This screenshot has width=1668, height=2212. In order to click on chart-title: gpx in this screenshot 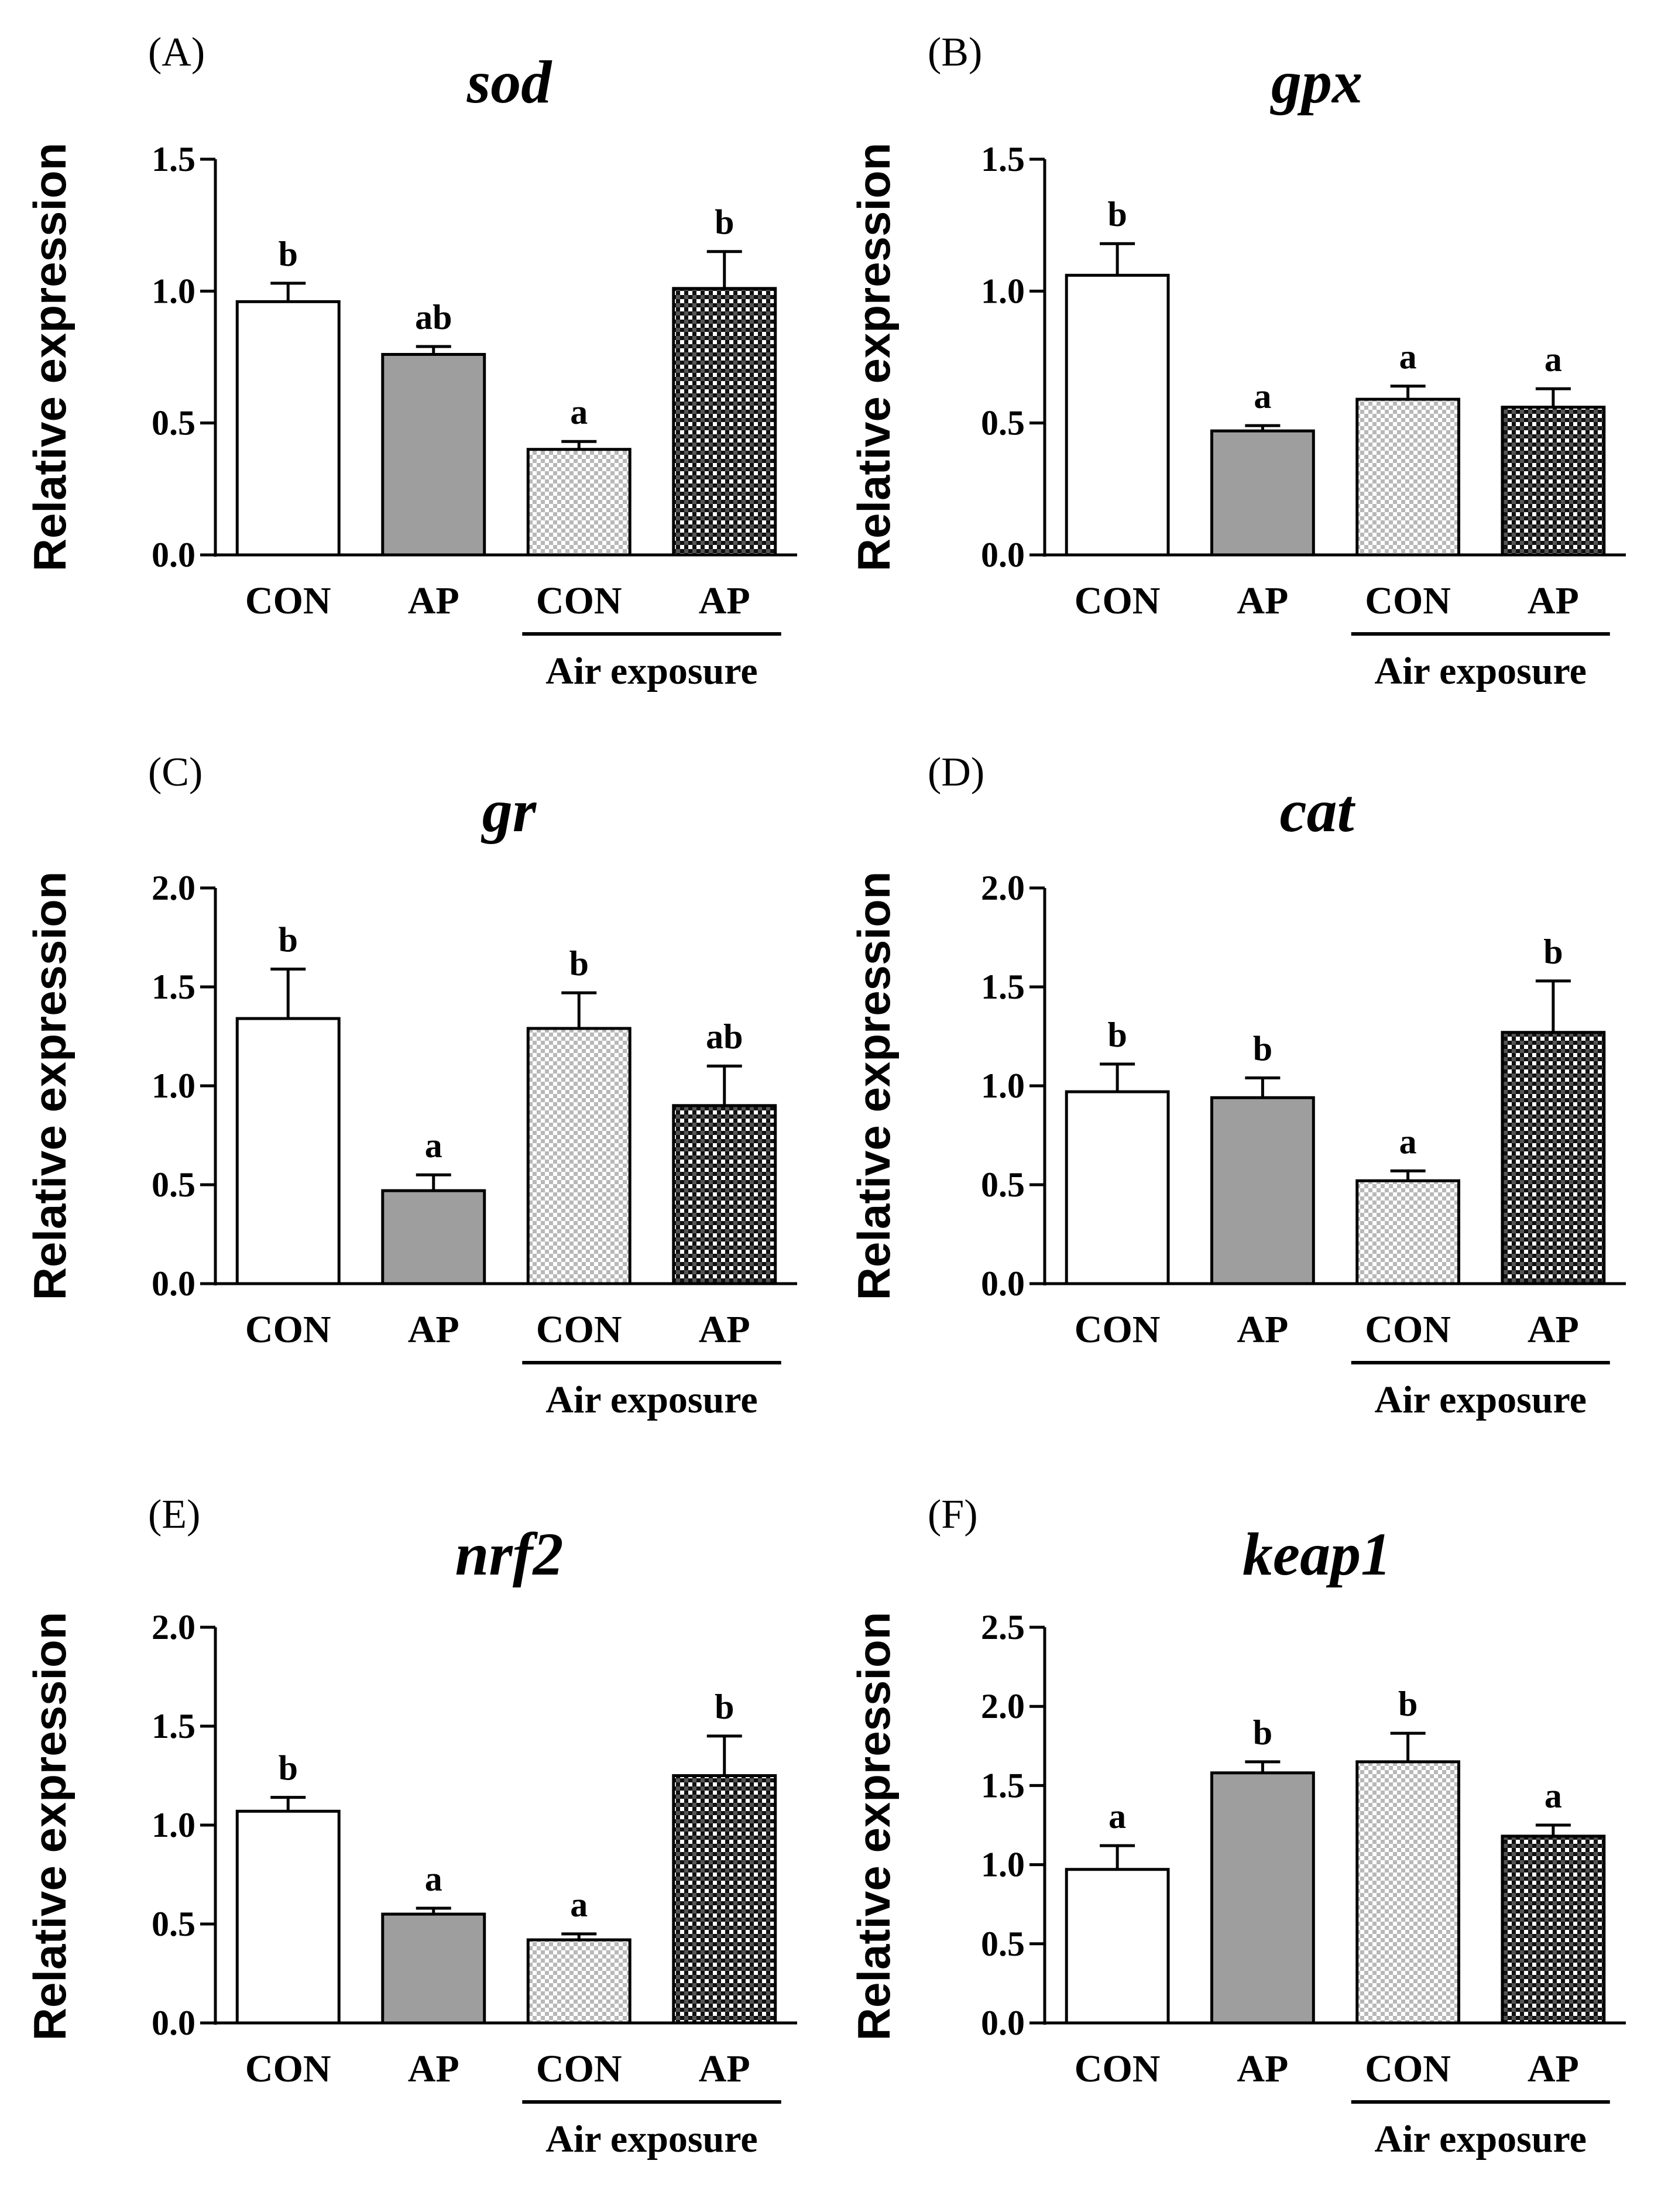, I will do `click(1316, 82)`.